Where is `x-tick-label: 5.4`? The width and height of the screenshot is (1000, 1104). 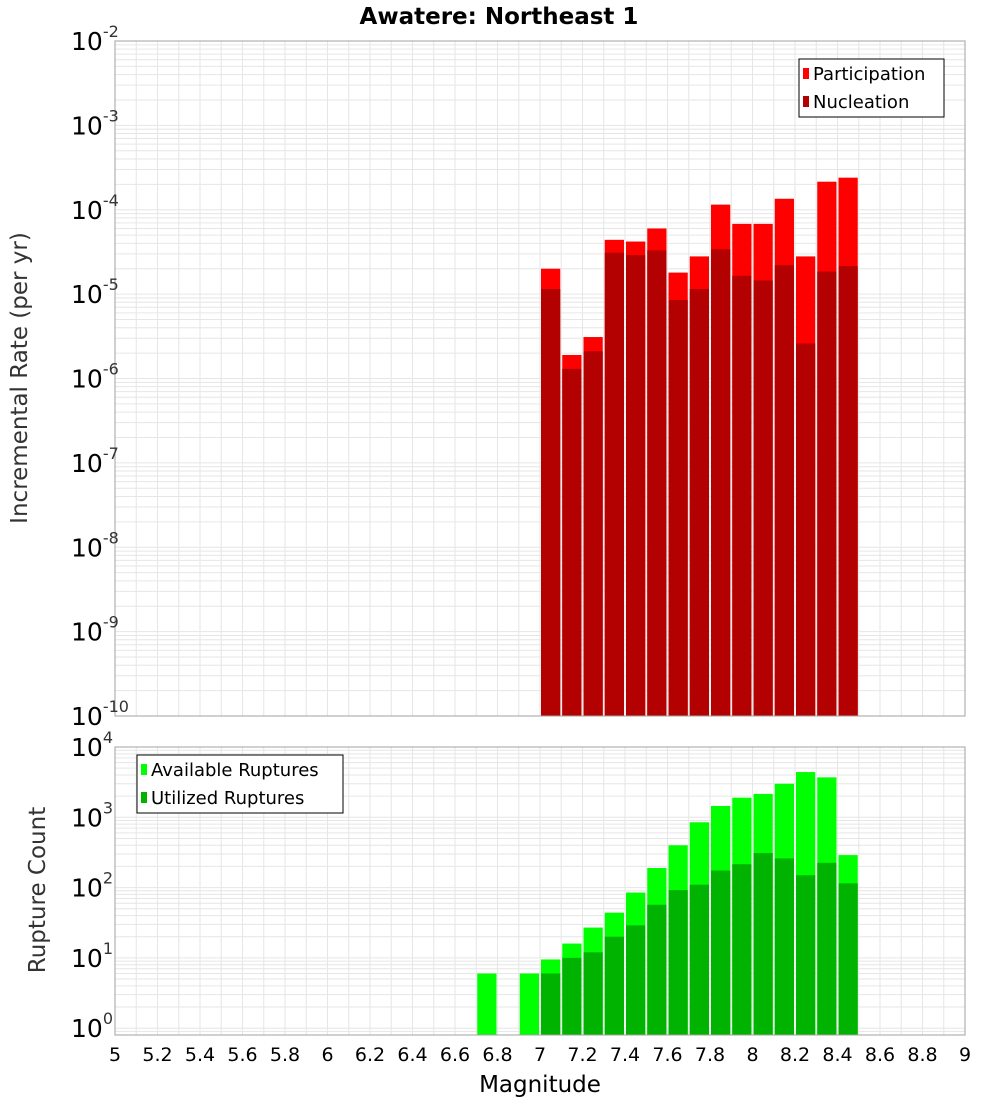 x-tick-label: 5.4 is located at coordinates (200, 1055).